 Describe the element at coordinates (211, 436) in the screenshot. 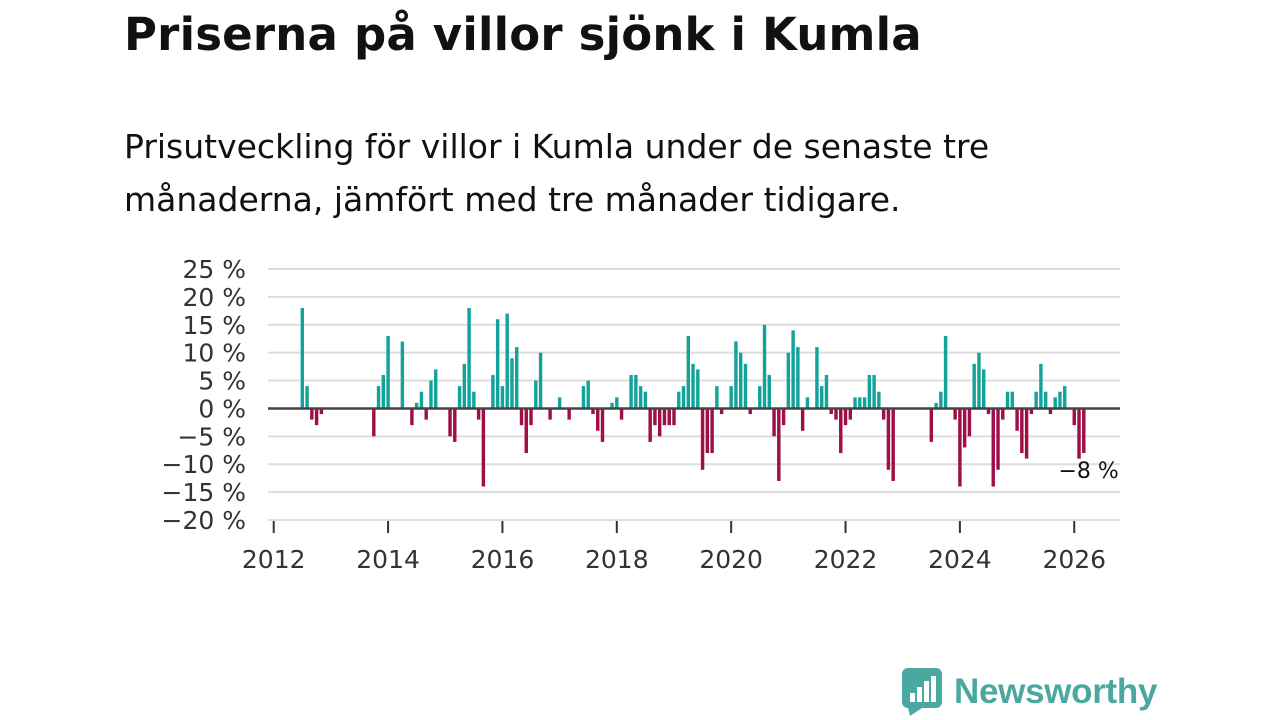

I see `y-tick-label: −5 %` at that location.